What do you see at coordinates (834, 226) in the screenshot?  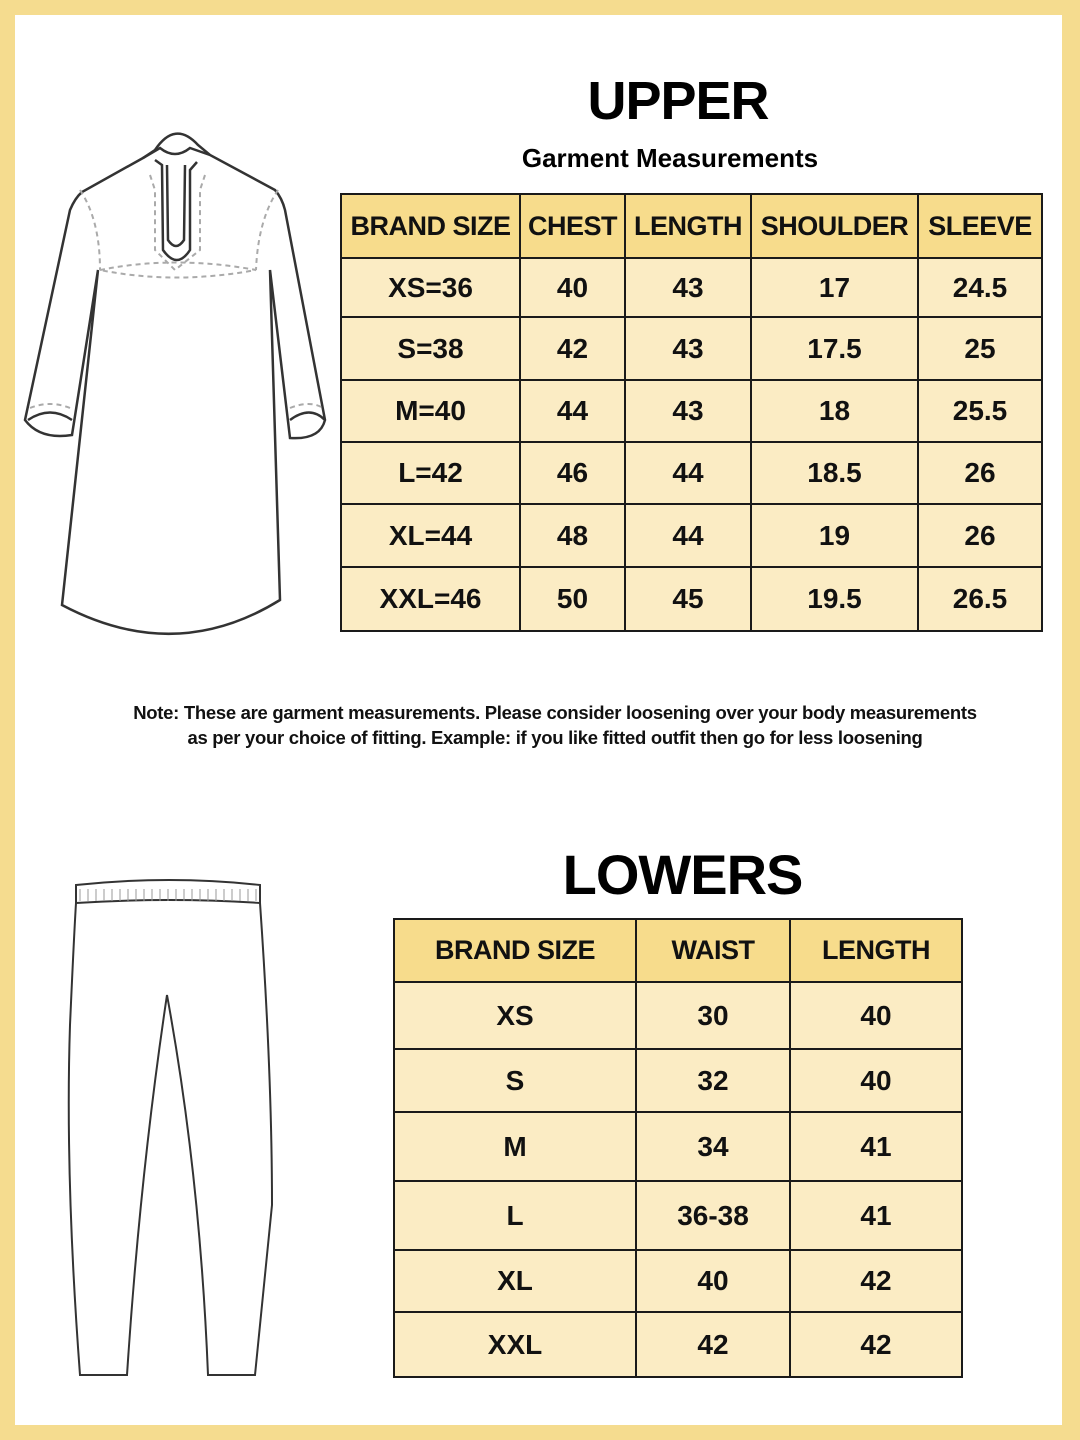 I see `column-header: SHOULDER` at bounding box center [834, 226].